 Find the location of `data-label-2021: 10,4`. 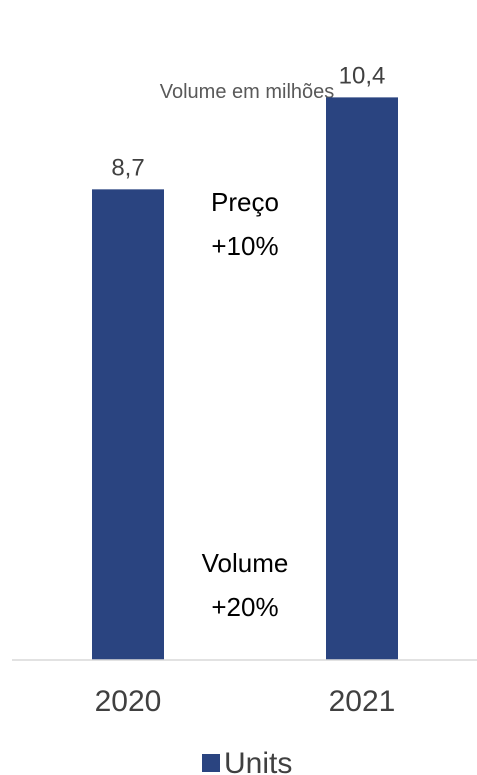

data-label-2021: 10,4 is located at coordinates (362, 75).